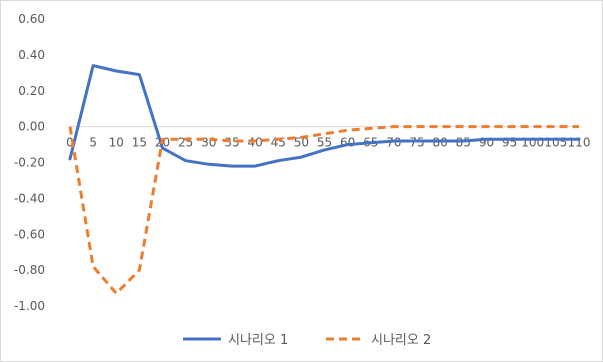 The image size is (603, 362). Describe the element at coordinates (393, 143) in the screenshot. I see `x-tick-label: 70` at that location.